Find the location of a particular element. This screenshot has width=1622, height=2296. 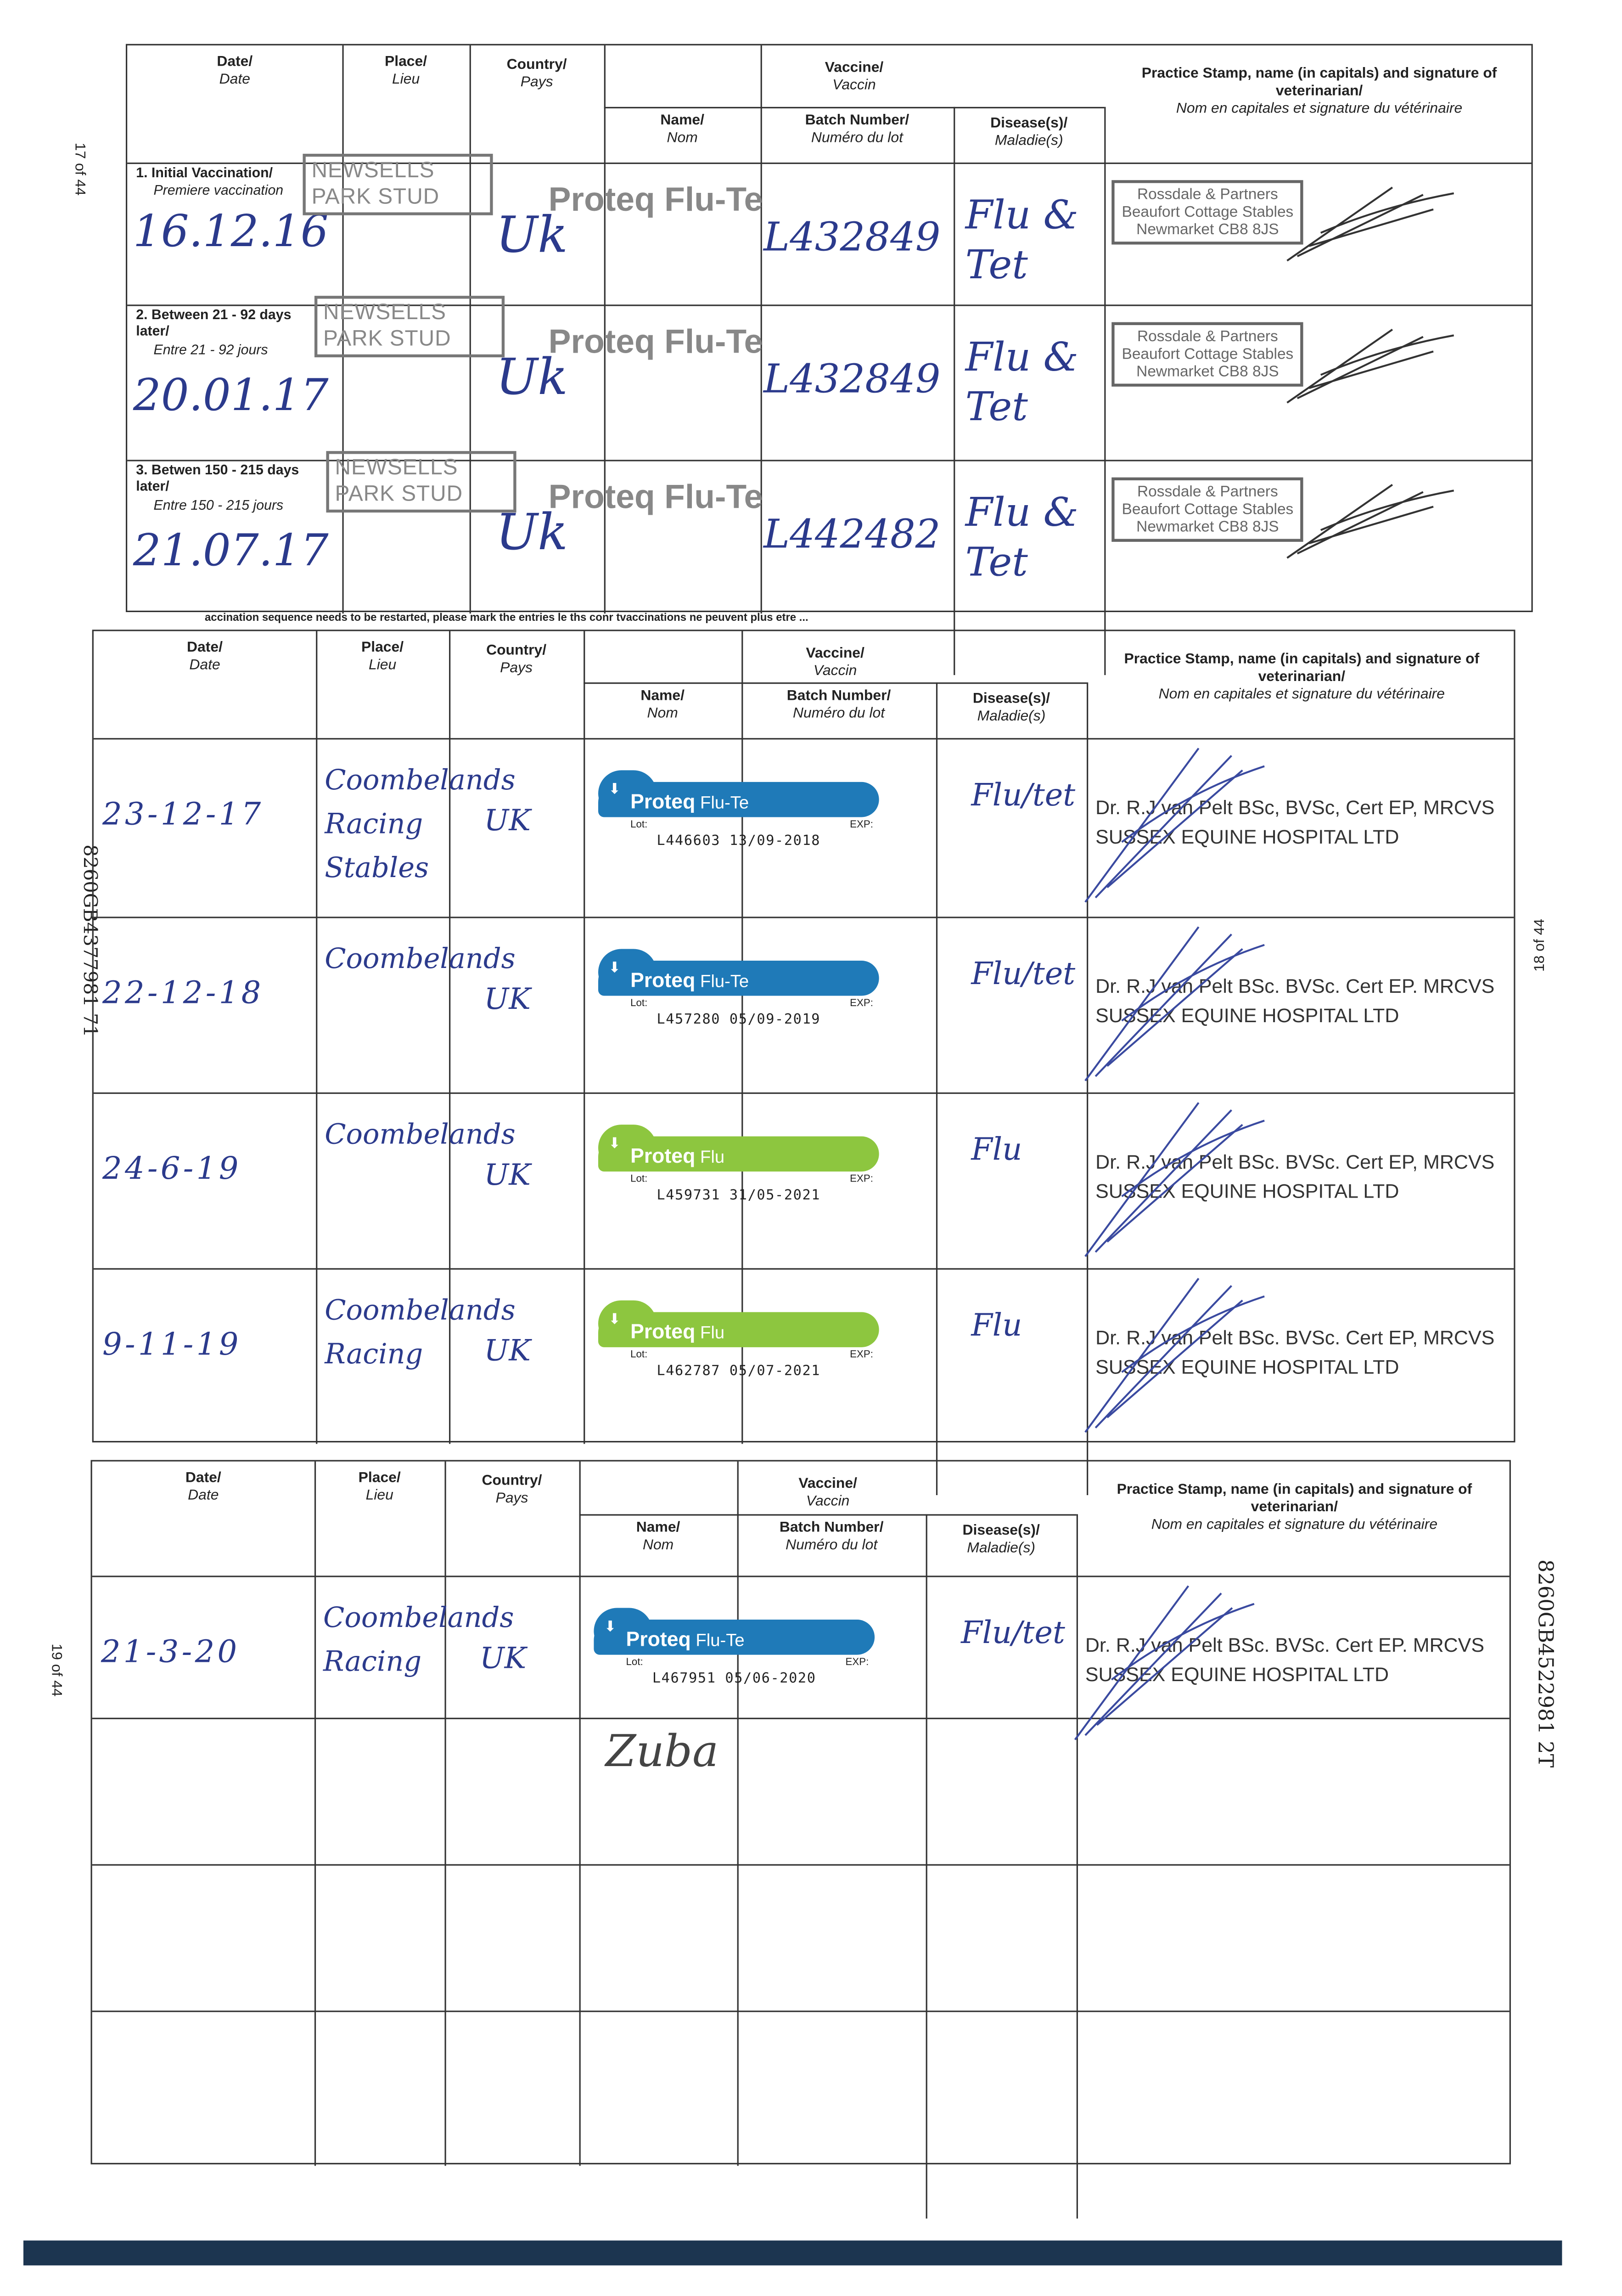

header-vaccine-en: Vaccine/ is located at coordinates (827, 1484).